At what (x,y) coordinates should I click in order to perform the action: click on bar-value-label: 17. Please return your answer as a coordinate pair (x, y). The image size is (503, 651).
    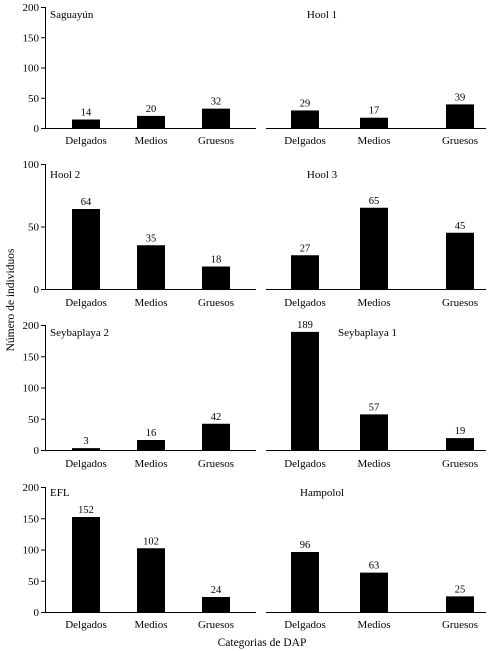
    Looking at the image, I should click on (374, 111).